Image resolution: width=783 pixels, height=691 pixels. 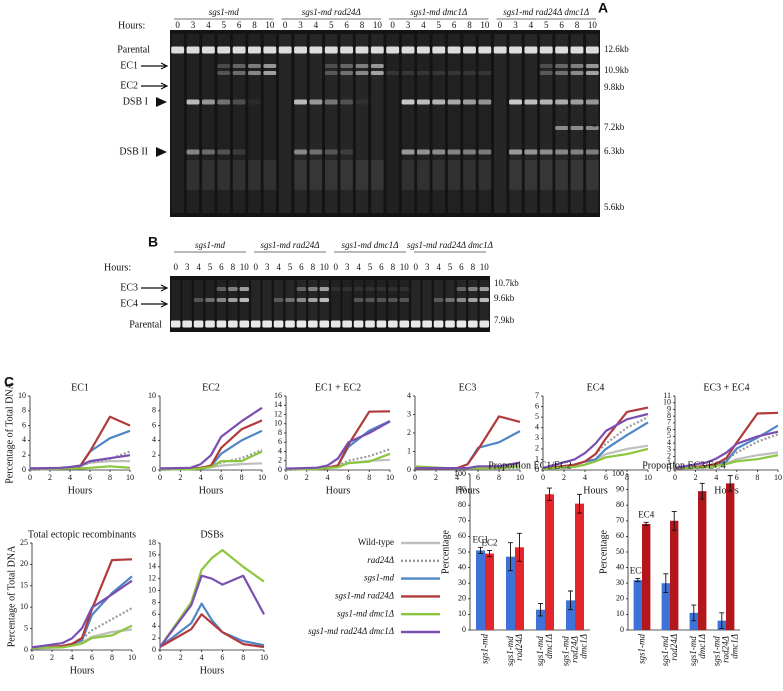 What do you see at coordinates (616, 49) in the screenshot?
I see `size-label: 12.6kb` at bounding box center [616, 49].